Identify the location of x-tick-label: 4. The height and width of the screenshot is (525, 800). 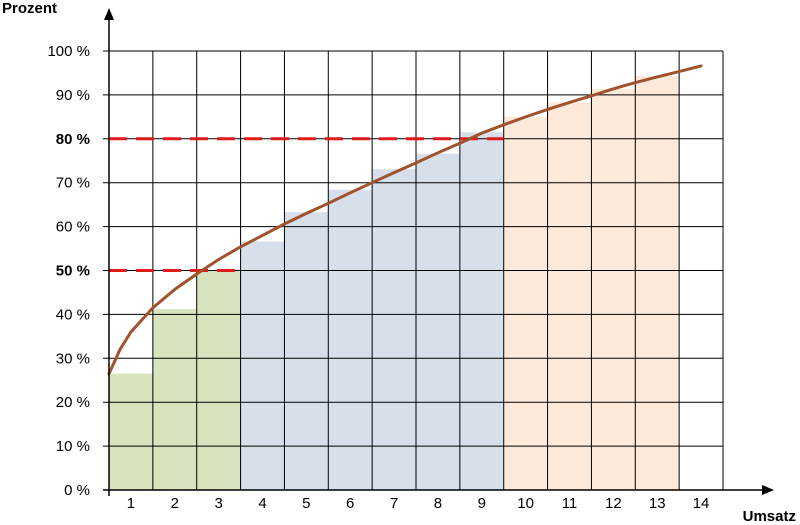
(262, 503).